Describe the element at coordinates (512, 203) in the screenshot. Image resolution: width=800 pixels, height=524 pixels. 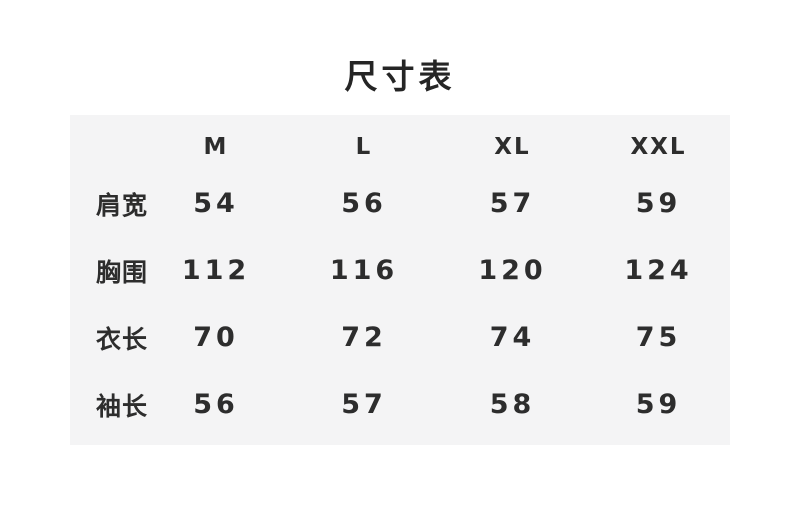
I see `cell-shoulder-width-xl: 57` at that location.